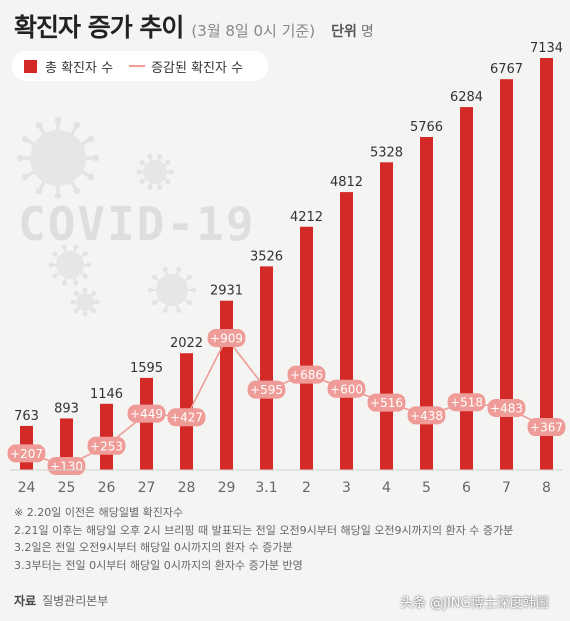 Image resolution: width=570 pixels, height=621 pixels. I want to click on bar-value-label: 1595, so click(146, 368).